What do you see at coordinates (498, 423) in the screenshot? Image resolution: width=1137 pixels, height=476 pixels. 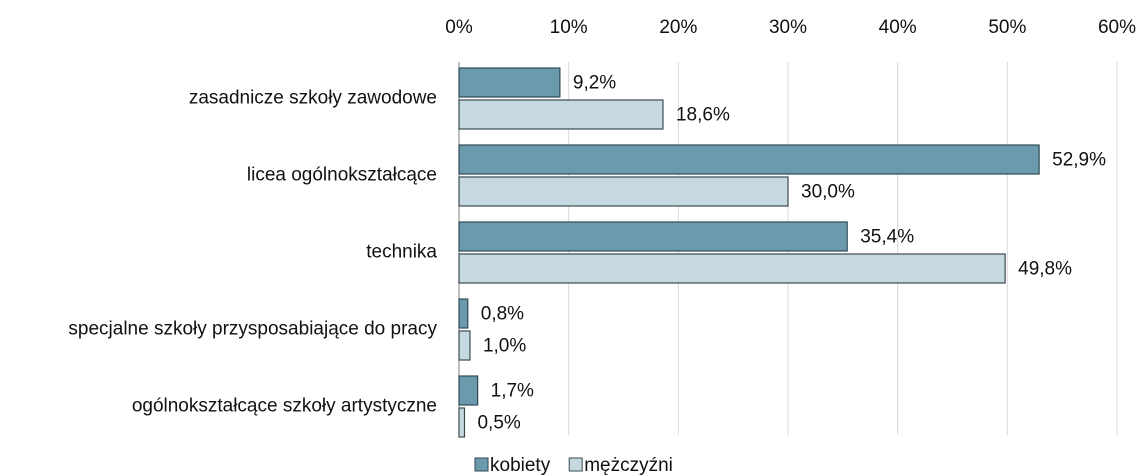 I see `value-label: 0,5%` at bounding box center [498, 423].